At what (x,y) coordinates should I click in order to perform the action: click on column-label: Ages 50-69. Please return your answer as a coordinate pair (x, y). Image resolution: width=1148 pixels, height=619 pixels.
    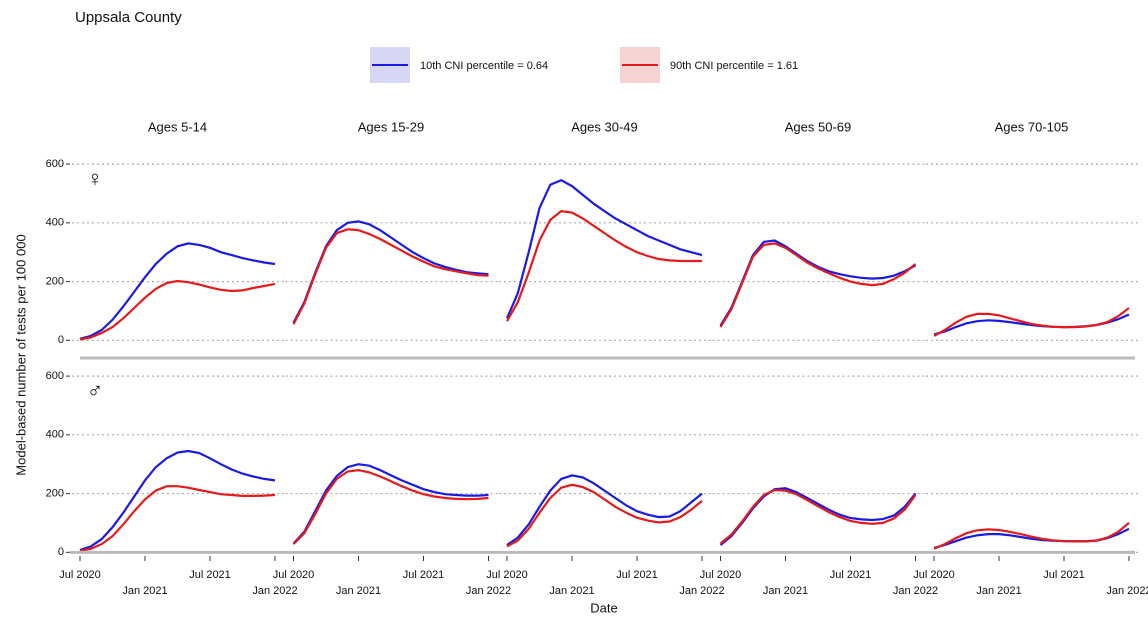
    Looking at the image, I should click on (818, 126).